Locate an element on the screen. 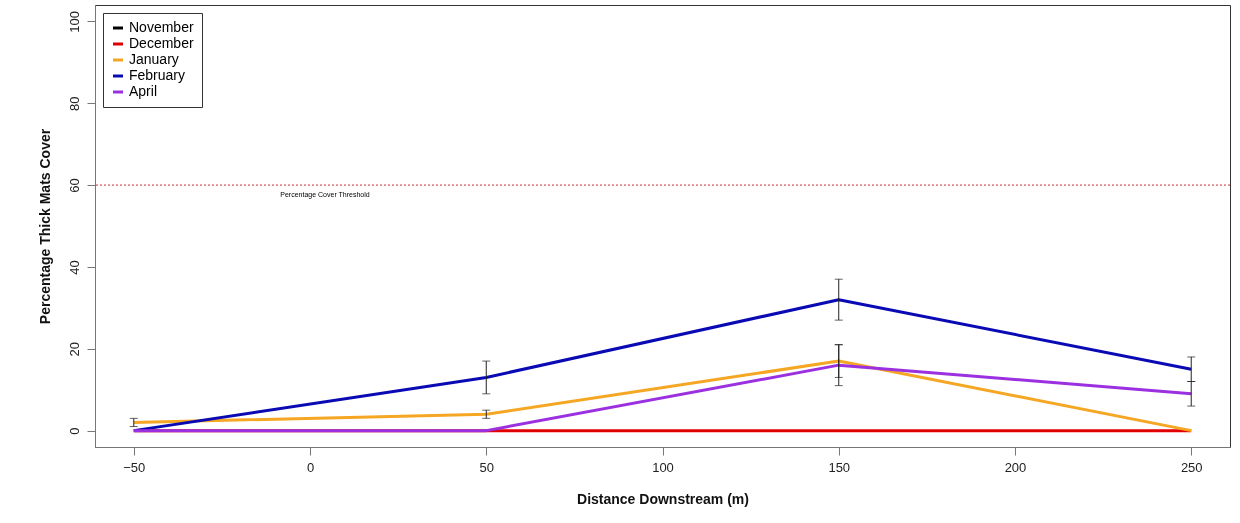  legend-label: January is located at coordinates (154, 59).